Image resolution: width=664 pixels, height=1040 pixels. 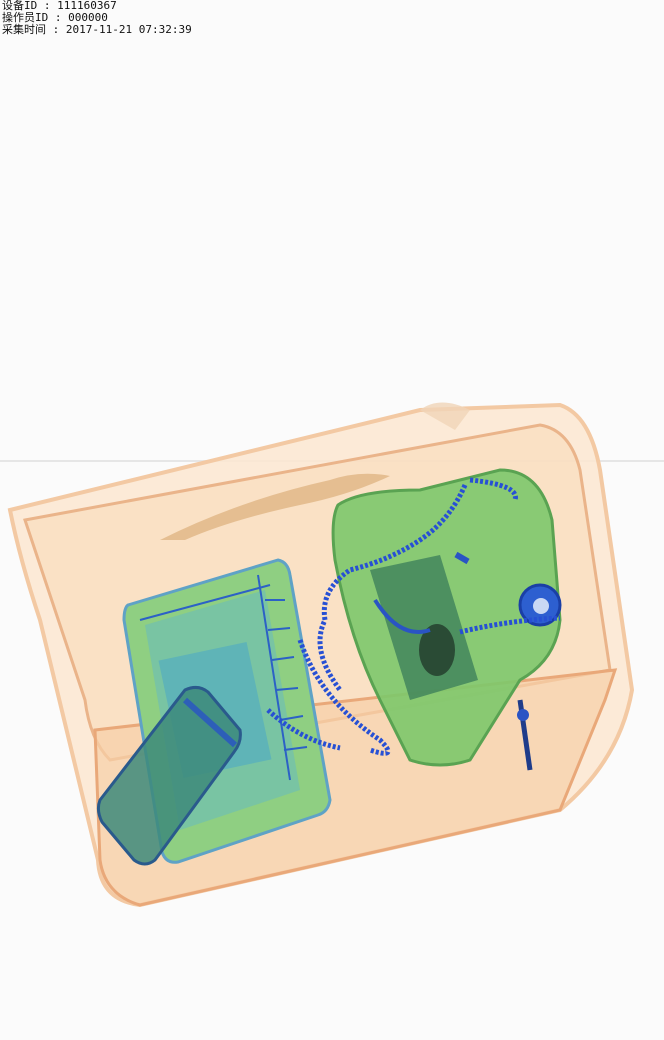 What do you see at coordinates (87, 6) in the screenshot?
I see `device-id-value: 111160367` at bounding box center [87, 6].